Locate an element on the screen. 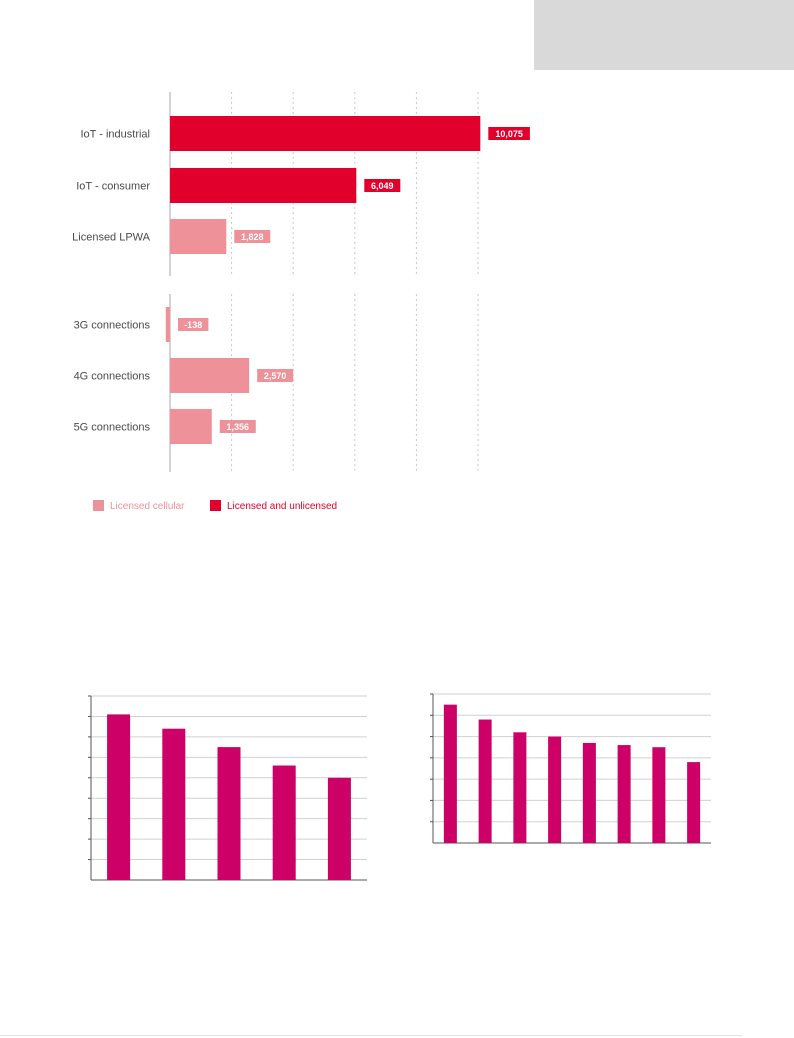  value-label: 1,828 is located at coordinates (252, 237).